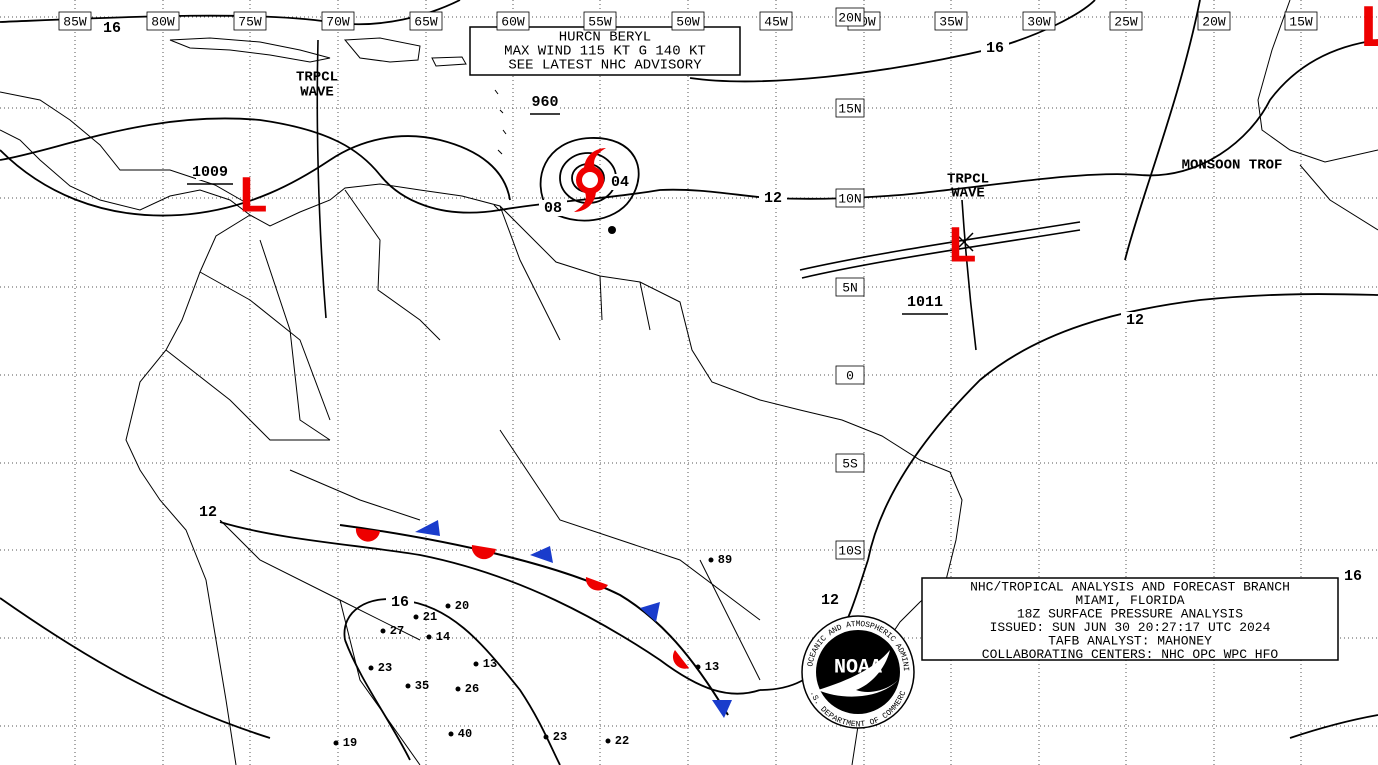 The height and width of the screenshot is (765, 1378). I want to click on longitude-label: 75W, so click(250, 21).